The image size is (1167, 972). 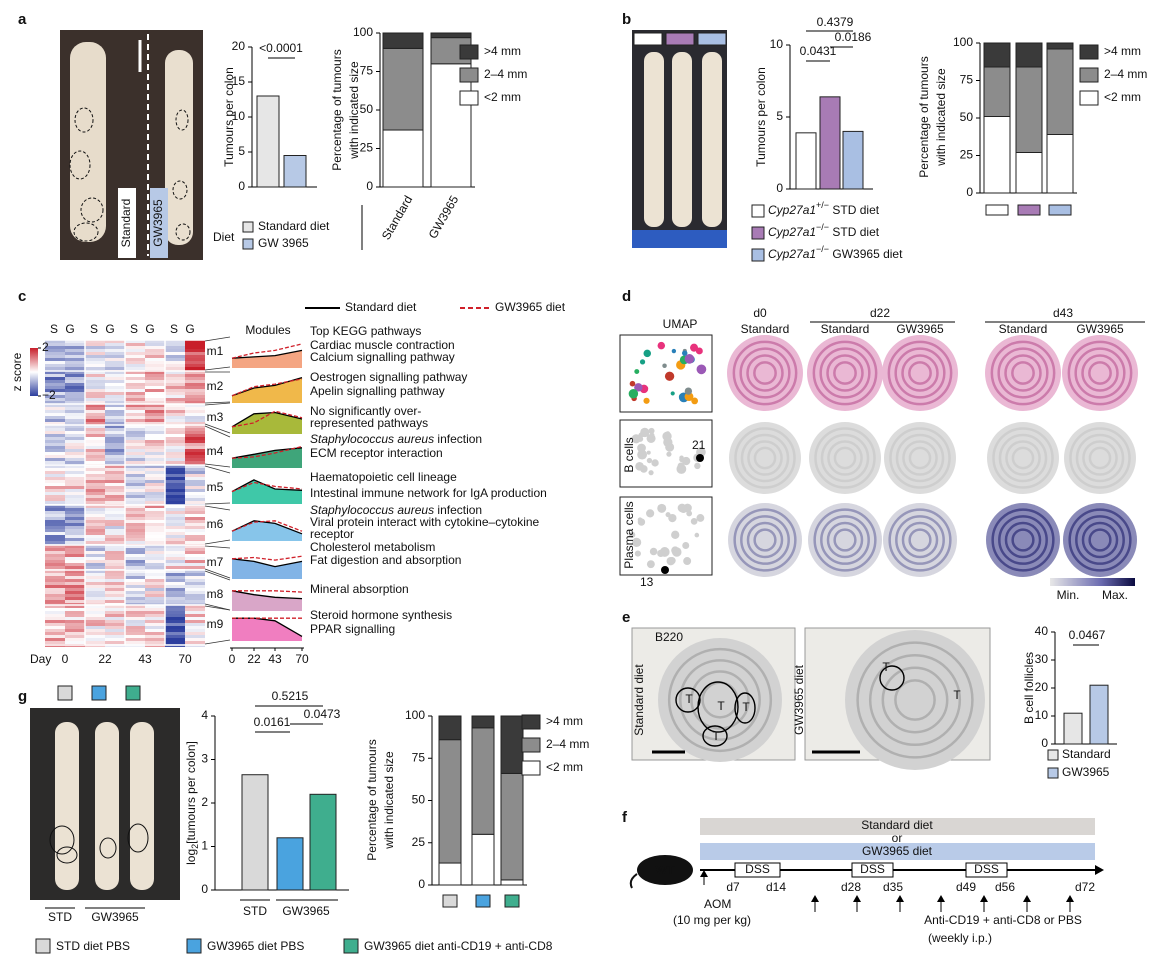 What do you see at coordinates (267, 491) in the screenshot?
I see `module-area` at bounding box center [267, 491].